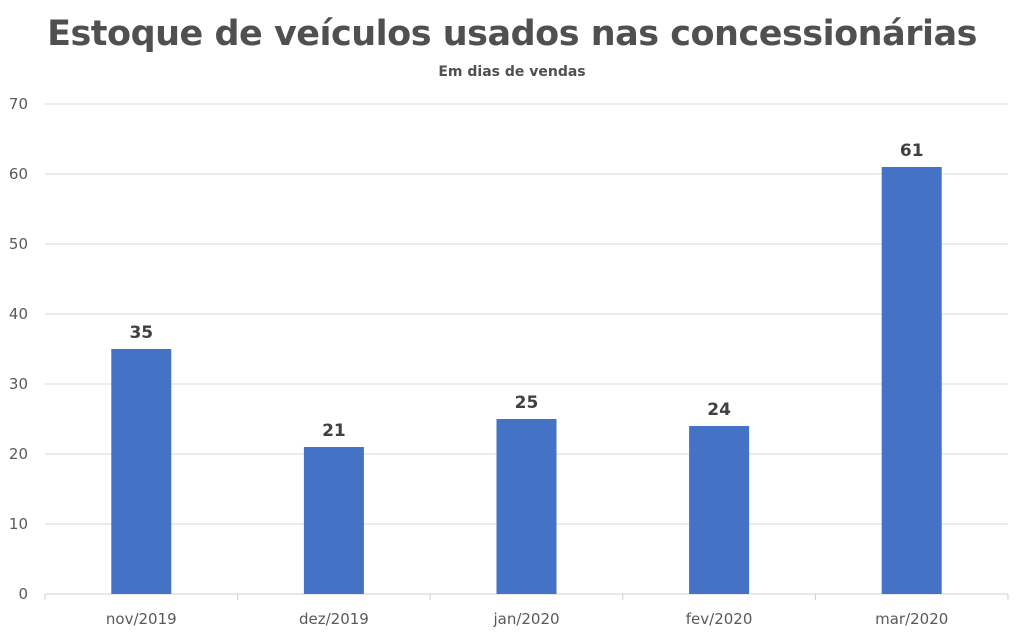 The width and height of the screenshot is (1024, 638). I want to click on data-label: 61, so click(912, 151).